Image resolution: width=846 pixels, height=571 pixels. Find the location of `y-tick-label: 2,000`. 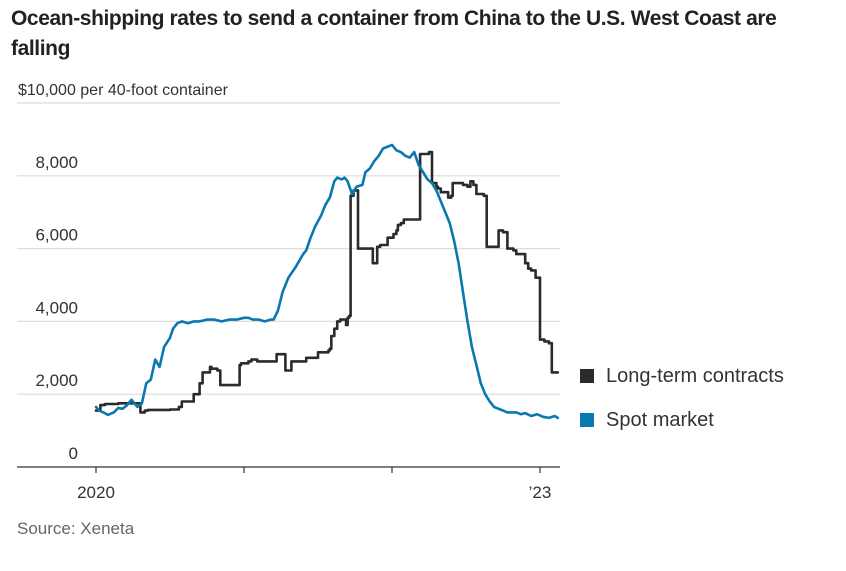

y-tick-label: 2,000 is located at coordinates (56, 380).